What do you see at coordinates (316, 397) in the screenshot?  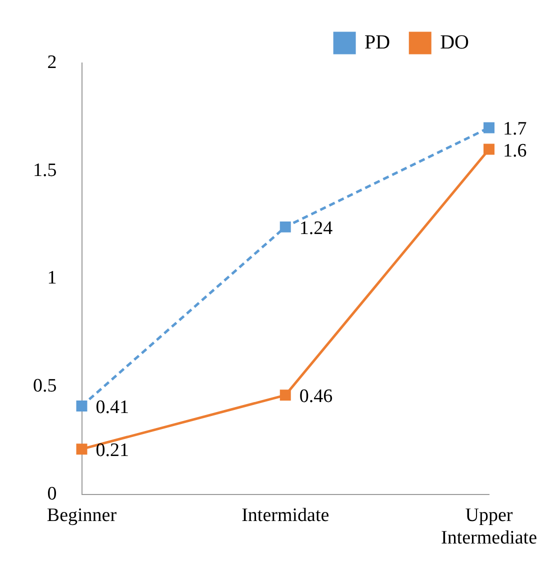 I see `data-label: 0.46` at bounding box center [316, 397].